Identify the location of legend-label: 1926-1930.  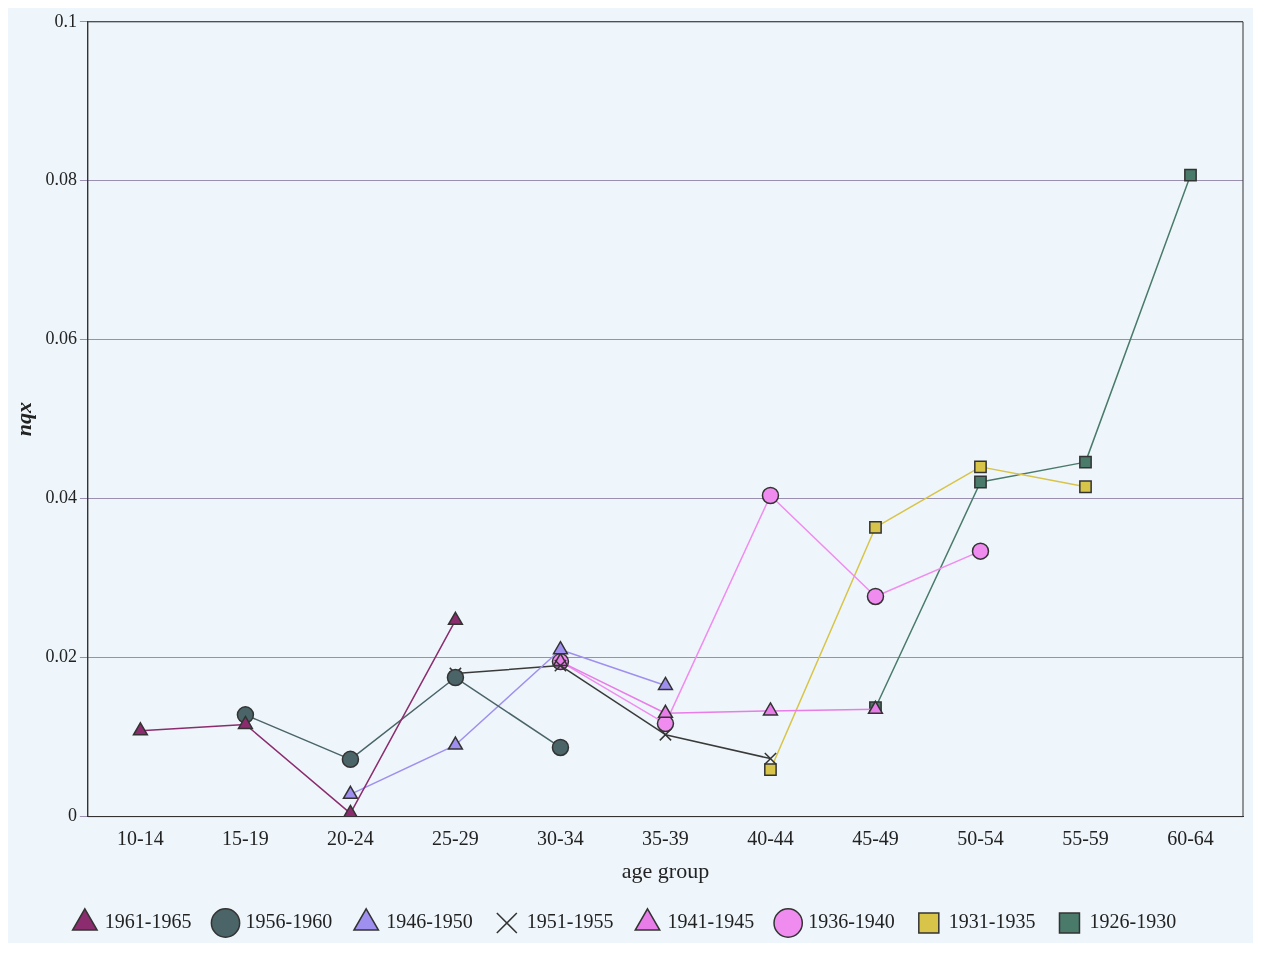
(1133, 921).